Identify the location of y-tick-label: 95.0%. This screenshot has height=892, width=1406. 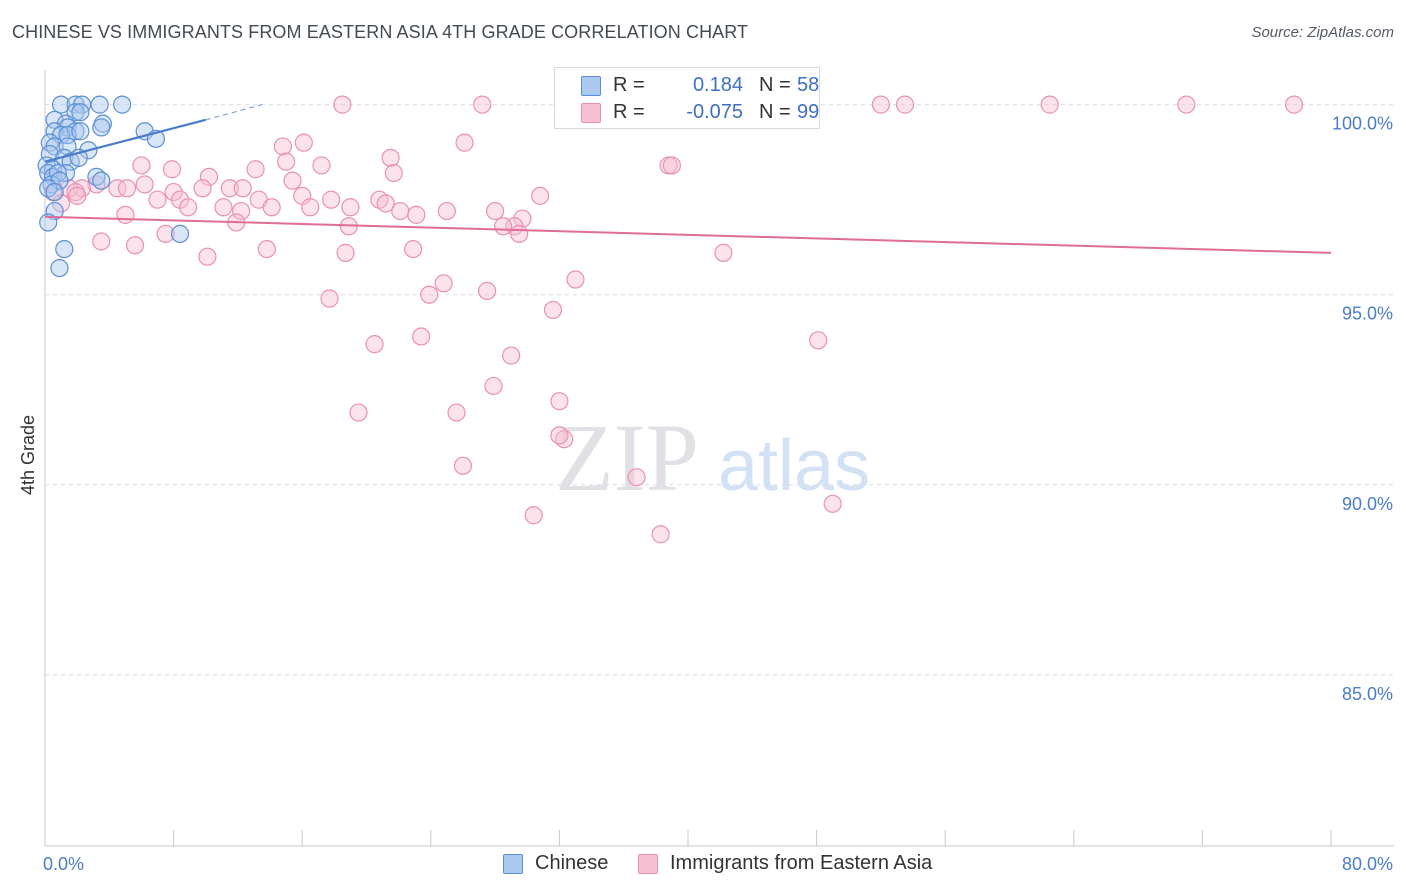
(1367, 314).